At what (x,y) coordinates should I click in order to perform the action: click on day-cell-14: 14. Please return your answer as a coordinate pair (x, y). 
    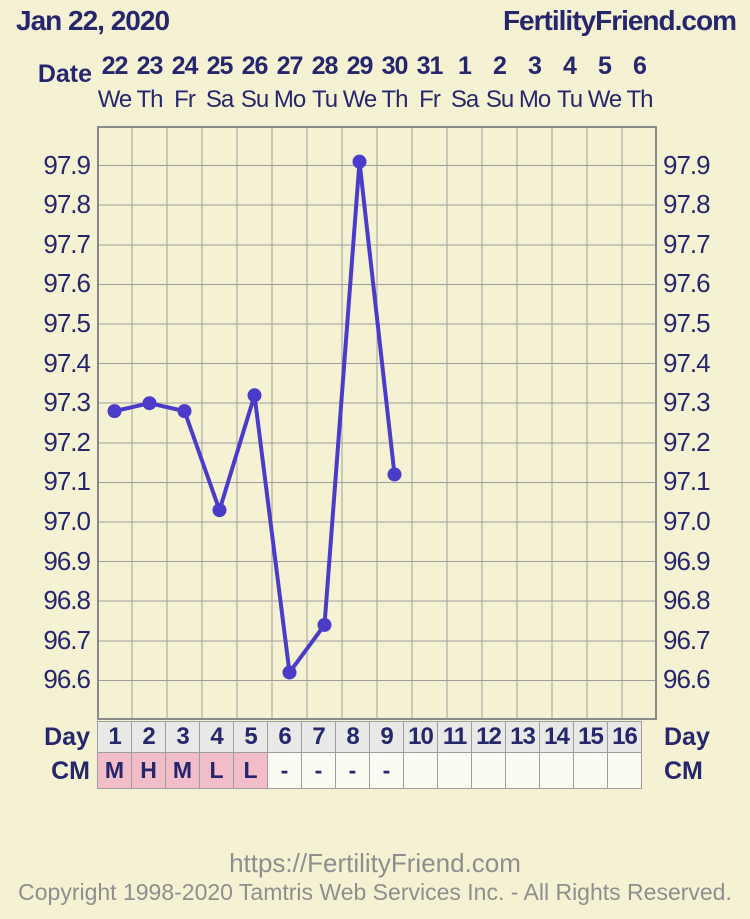
    Looking at the image, I should click on (556, 737).